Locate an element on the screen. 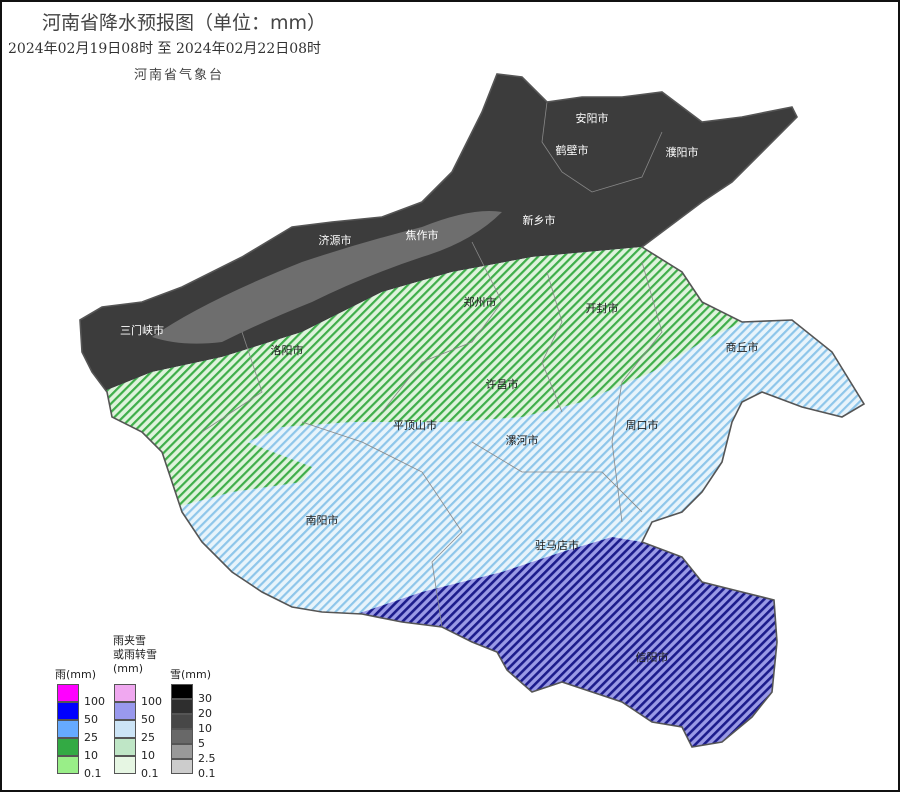 This screenshot has width=900, height=792. city-label: 平顶山市 is located at coordinates (415, 425).